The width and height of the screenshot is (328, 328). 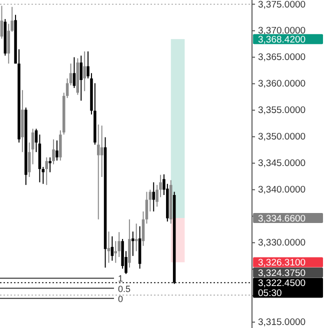 I want to click on y-tick-label: 3,345.0000, so click(x=282, y=164).